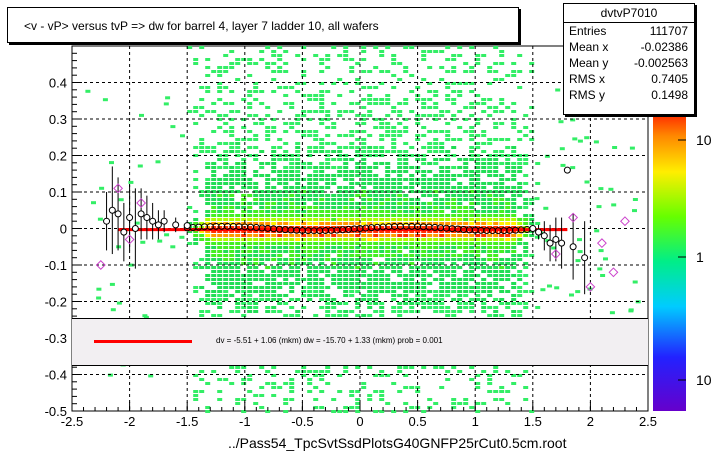 This screenshot has width=721, height=455. I want to click on outlier-point, so click(601, 243).